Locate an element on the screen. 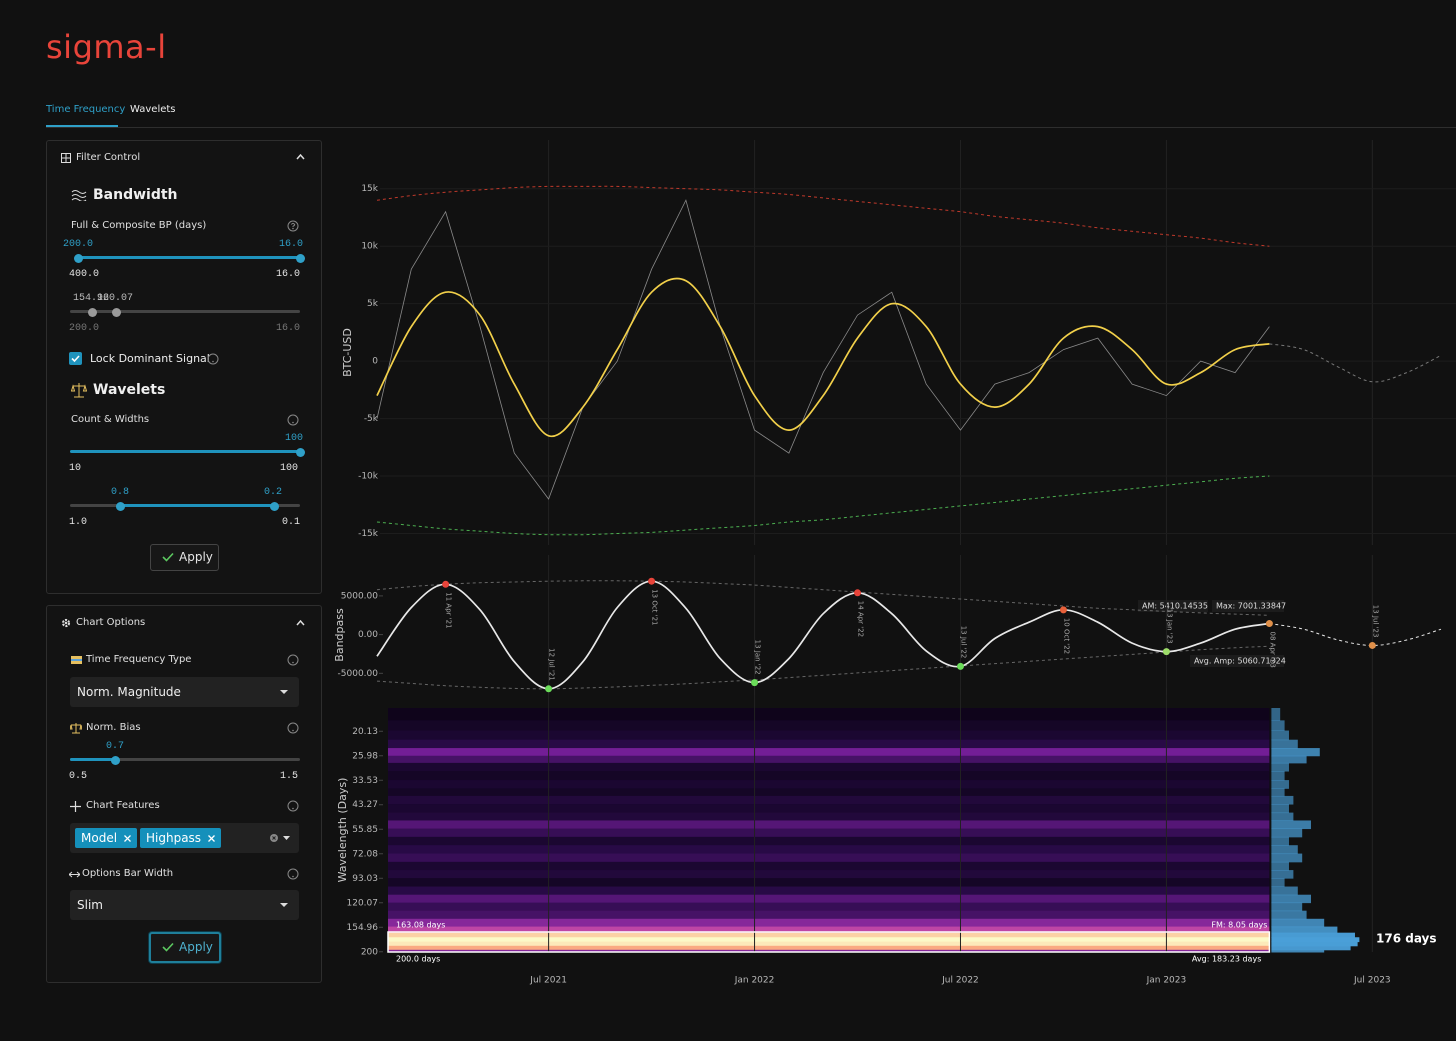 Image resolution: width=1456 pixels, height=1041 pixels. x-tick-label: Jul 2023 is located at coordinates (1372, 981).